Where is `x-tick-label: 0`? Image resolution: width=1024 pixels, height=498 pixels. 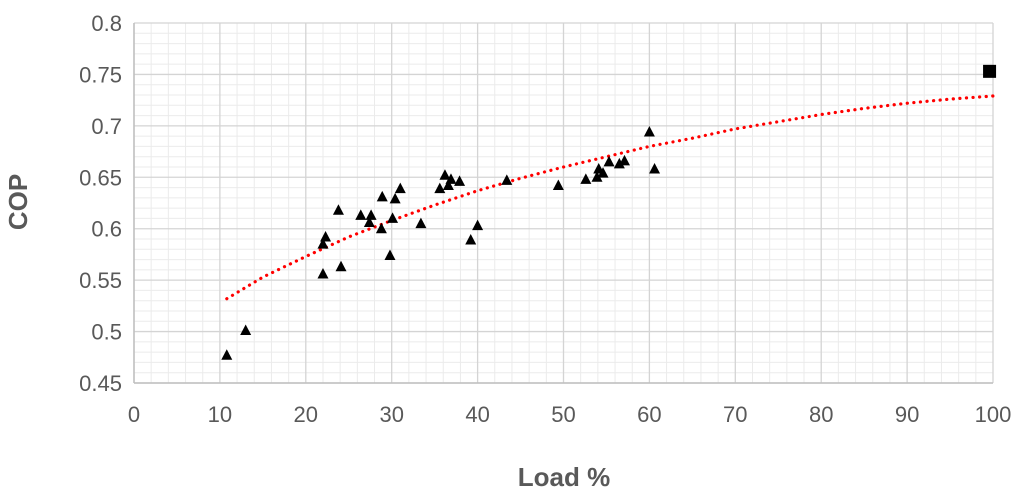 x-tick-label: 0 is located at coordinates (134, 414).